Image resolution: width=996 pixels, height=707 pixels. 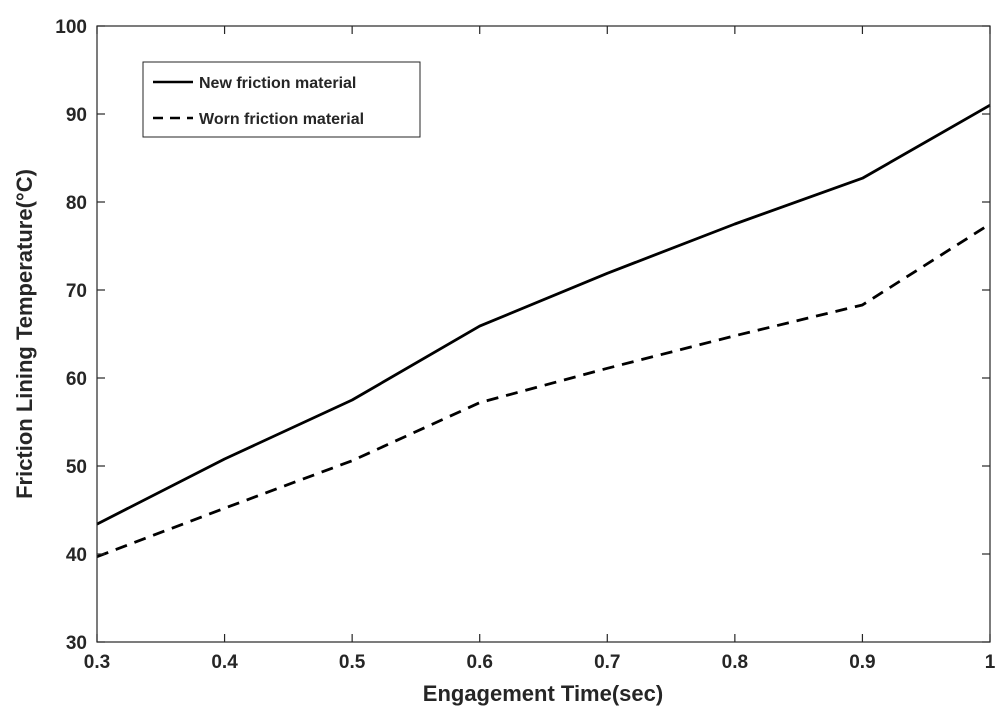 I want to click on x-tick-label: 0.5, so click(x=352, y=662).